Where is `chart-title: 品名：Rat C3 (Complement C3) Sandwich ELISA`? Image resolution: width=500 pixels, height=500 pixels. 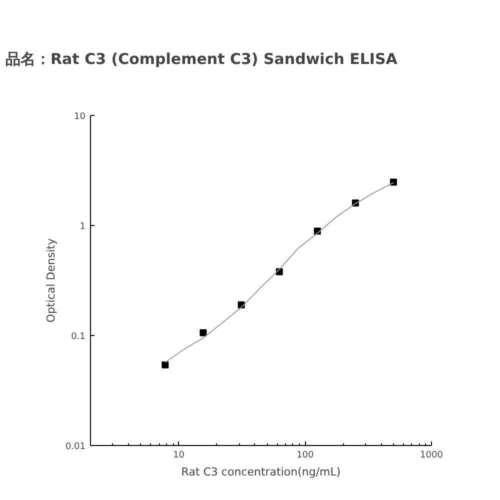
chart-title: 品名：Rat C3 (Complement C3) Sandwich ELISA is located at coordinates (202, 59).